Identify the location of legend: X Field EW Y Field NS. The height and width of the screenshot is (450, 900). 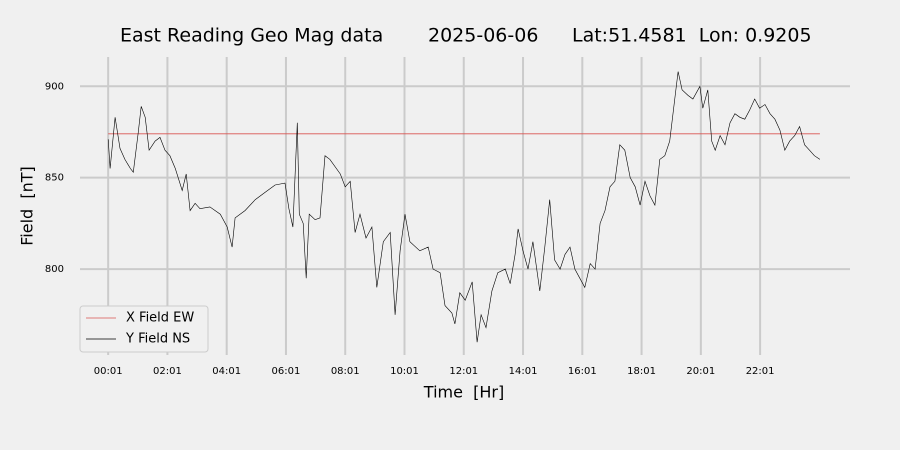
(144, 329).